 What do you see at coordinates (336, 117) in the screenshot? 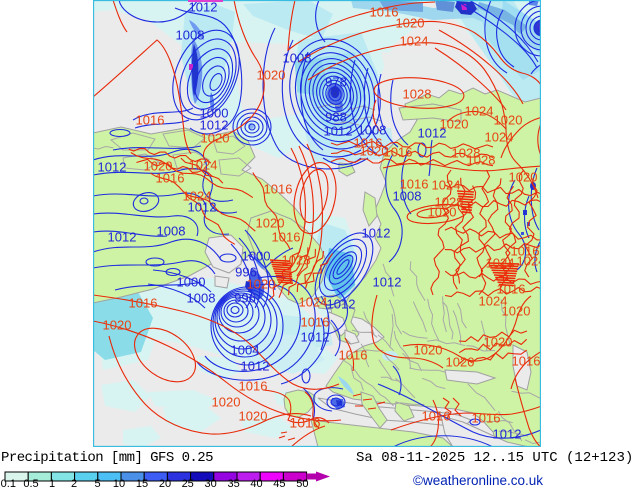
I see `svg-text: 988` at bounding box center [336, 117].